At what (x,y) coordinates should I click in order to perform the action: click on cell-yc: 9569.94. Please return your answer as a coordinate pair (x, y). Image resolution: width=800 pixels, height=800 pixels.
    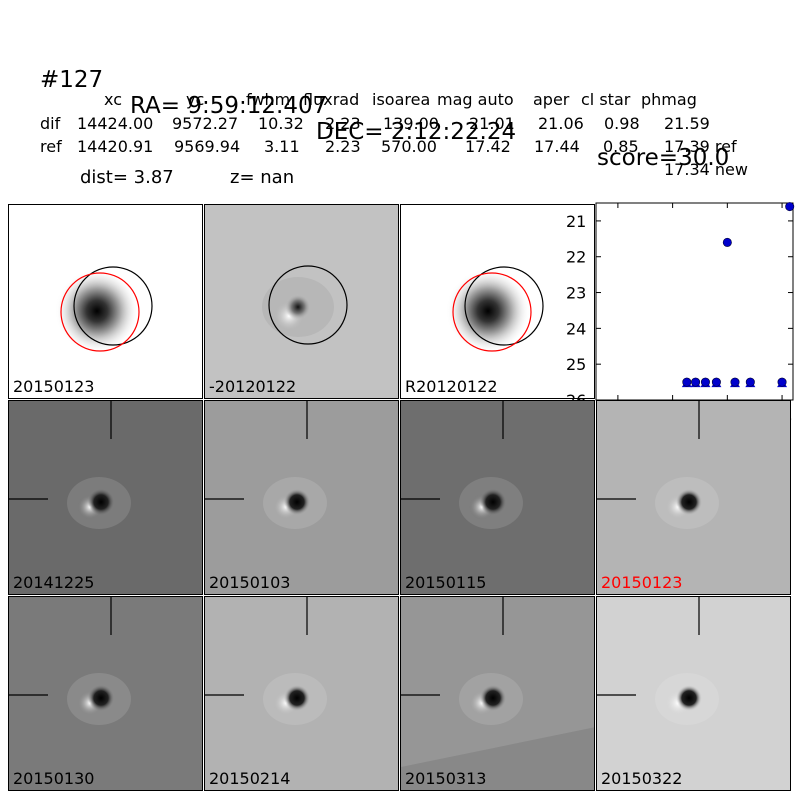
    Looking at the image, I should click on (207, 146).